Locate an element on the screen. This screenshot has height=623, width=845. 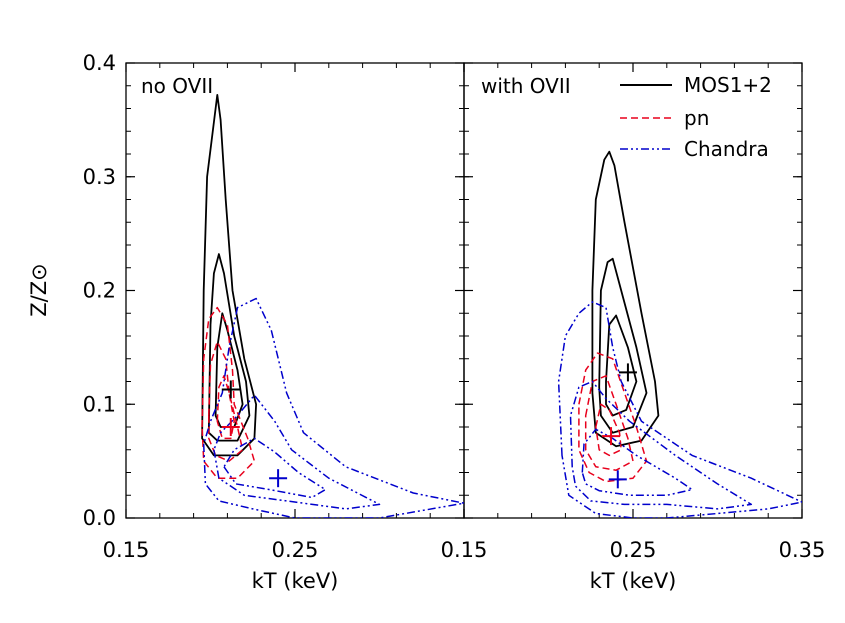
x-axis-label-right: kT (keV) is located at coordinates (633, 581).